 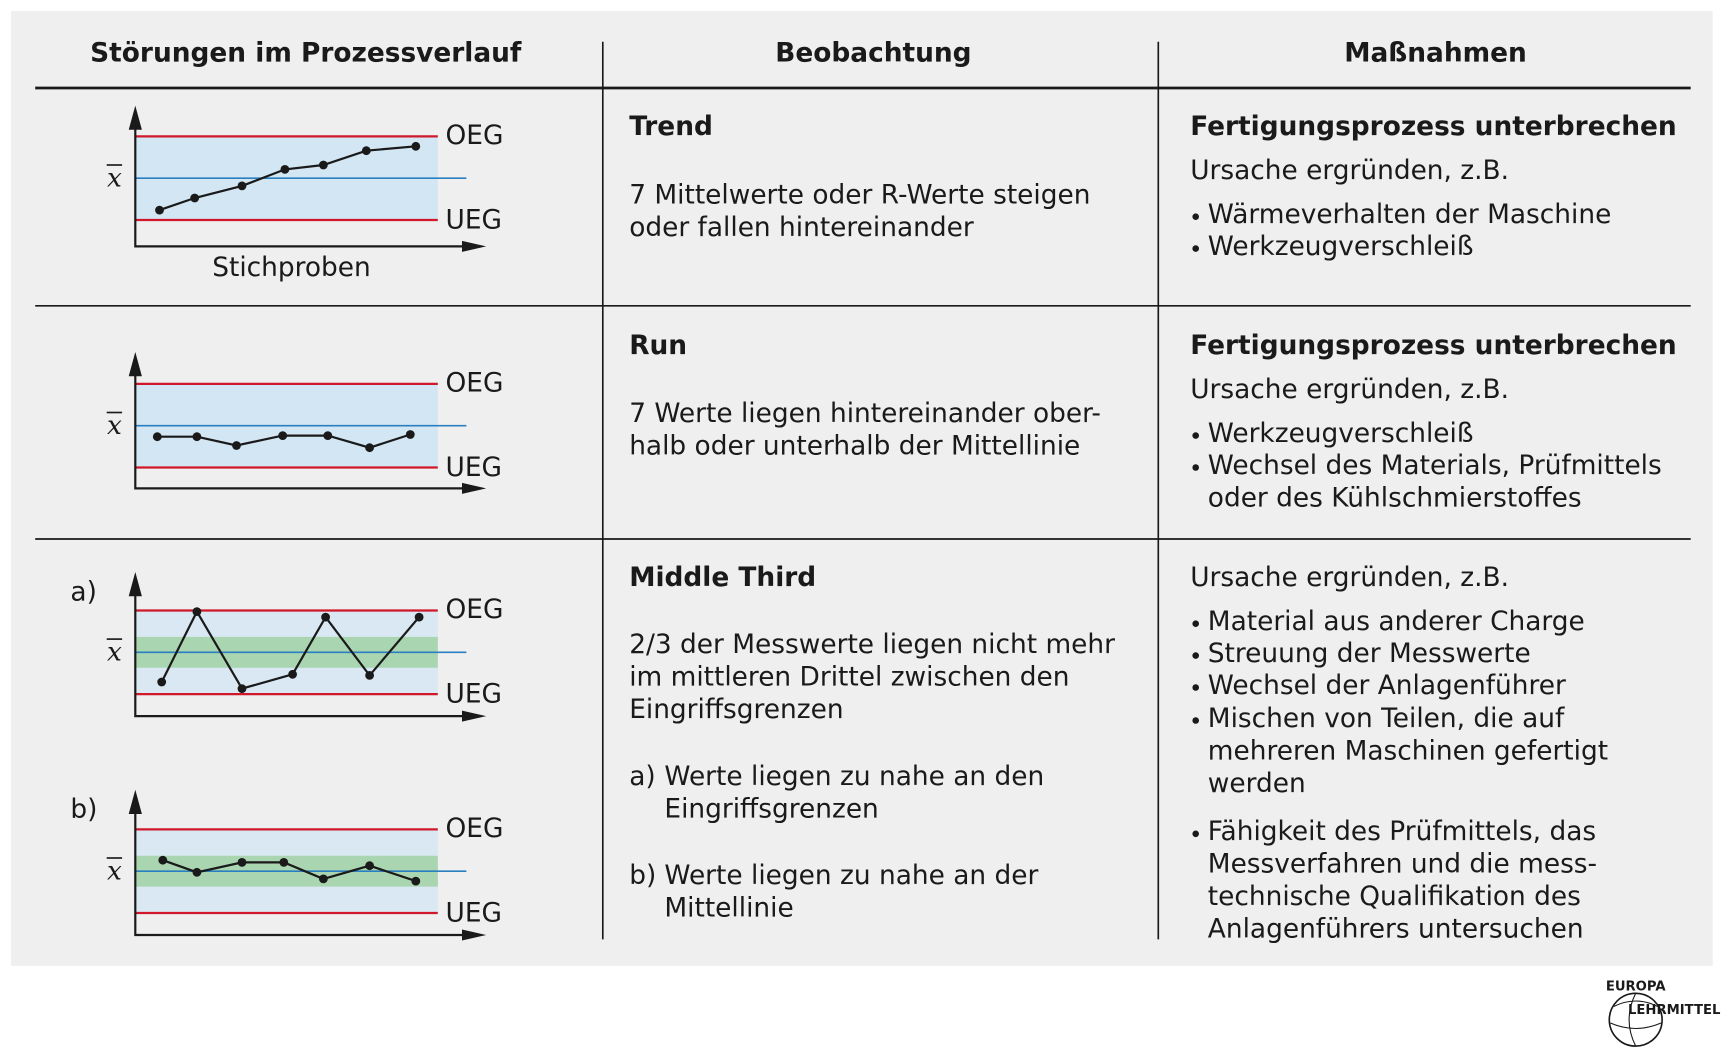 I want to click on text-line: Wechsel des Materials, Prüfmittels, so click(x=1435, y=465).